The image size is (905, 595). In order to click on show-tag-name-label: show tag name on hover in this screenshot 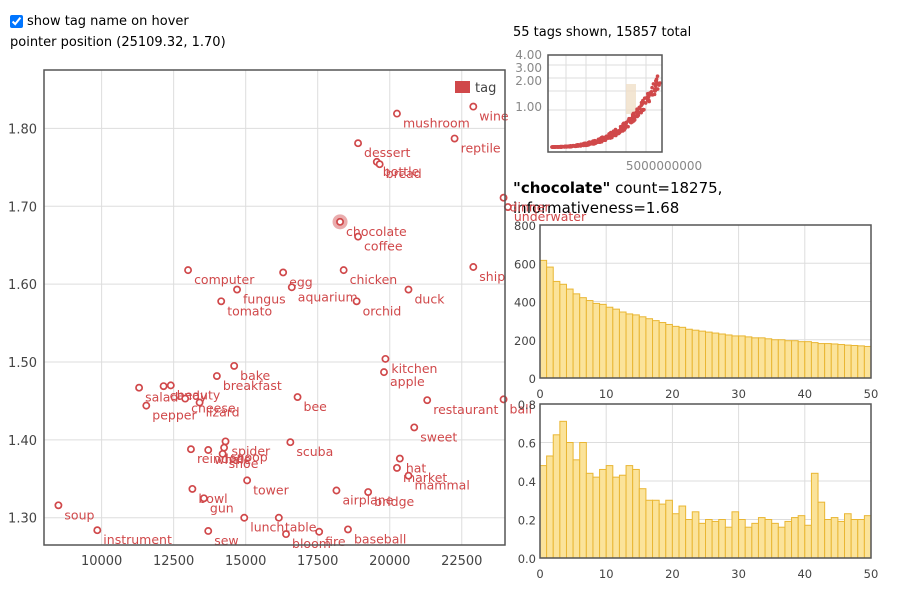, I will do `click(108, 21)`.